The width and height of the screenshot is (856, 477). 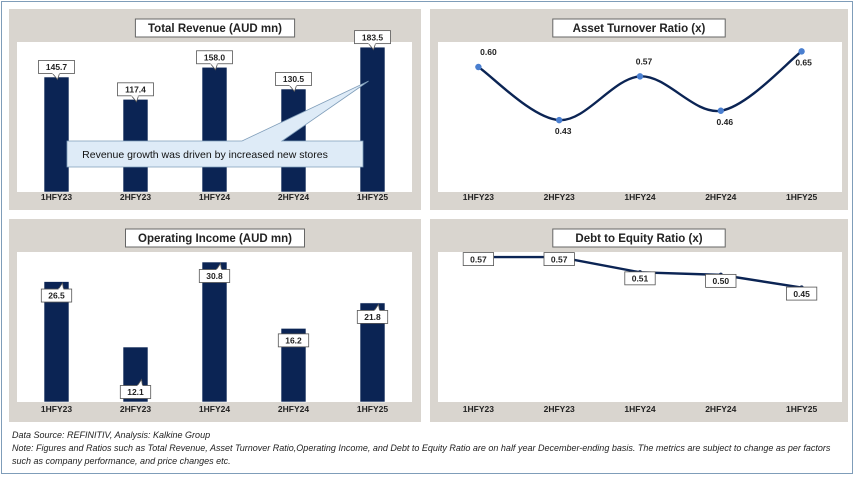 I want to click on asset_turnover-title-box, so click(x=639, y=28).